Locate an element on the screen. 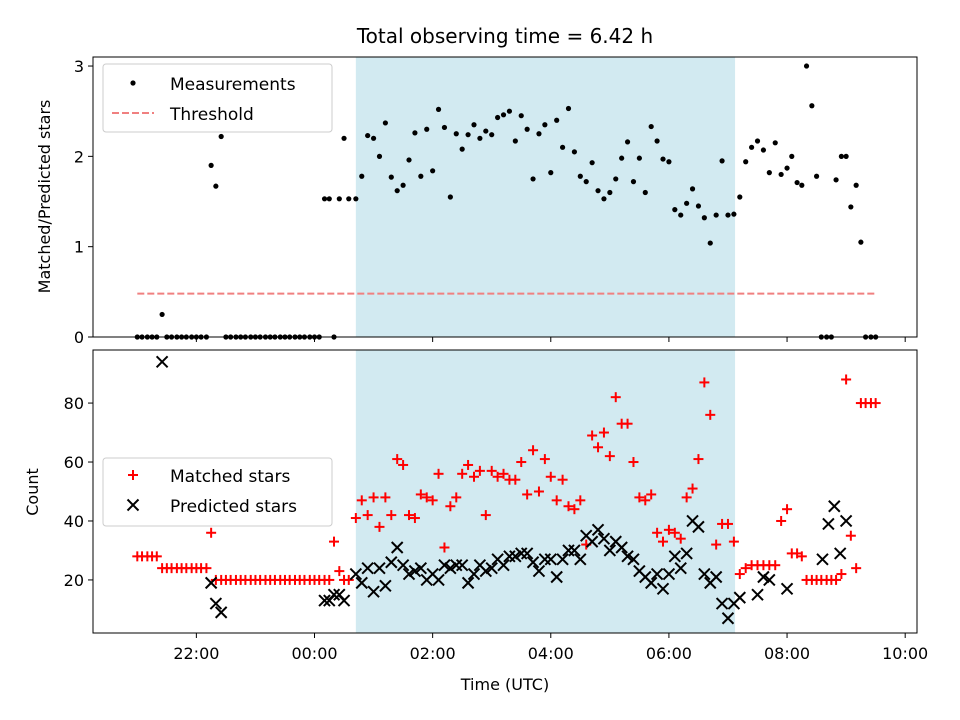  top-x-axis is located at coordinates (550, 339).